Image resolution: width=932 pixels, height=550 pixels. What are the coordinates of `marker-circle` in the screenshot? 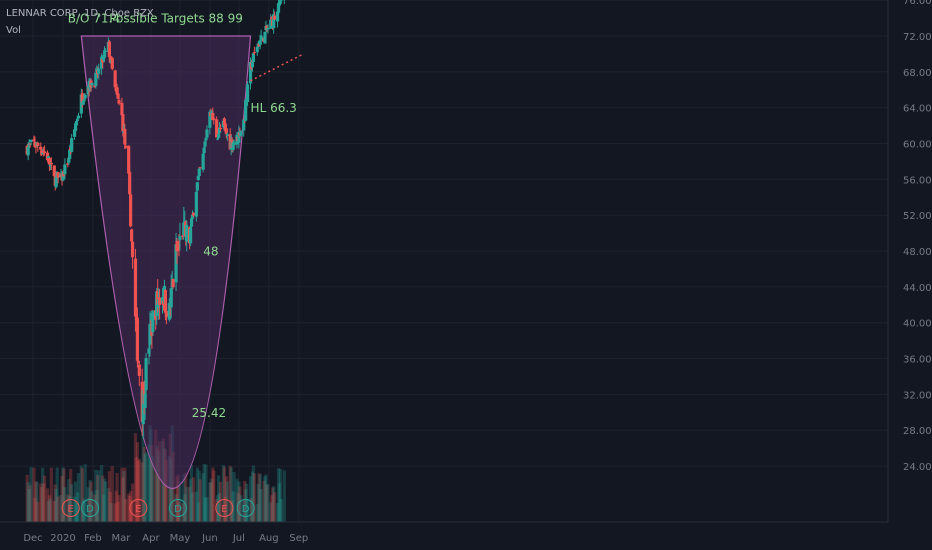 It's located at (177, 508).